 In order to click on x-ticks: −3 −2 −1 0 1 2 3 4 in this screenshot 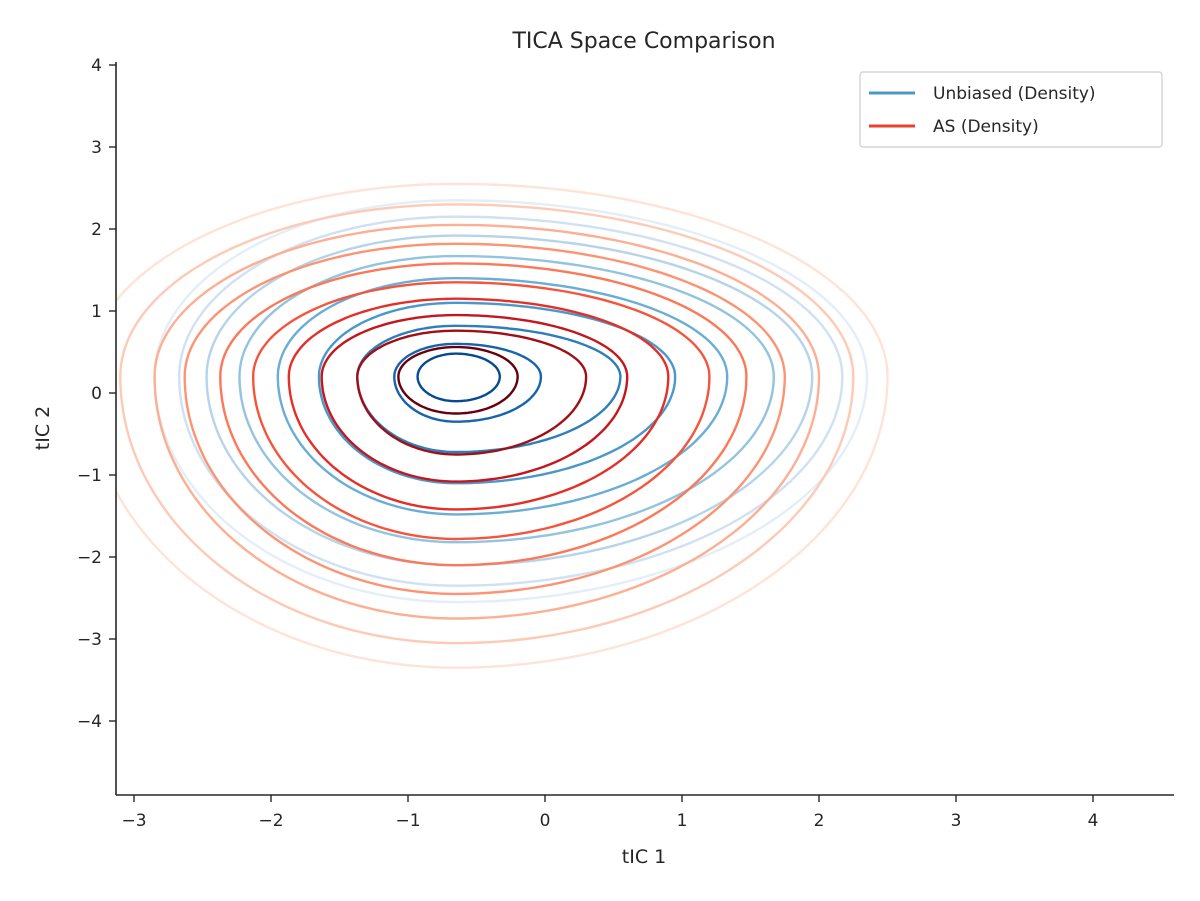, I will do `click(609, 813)`.